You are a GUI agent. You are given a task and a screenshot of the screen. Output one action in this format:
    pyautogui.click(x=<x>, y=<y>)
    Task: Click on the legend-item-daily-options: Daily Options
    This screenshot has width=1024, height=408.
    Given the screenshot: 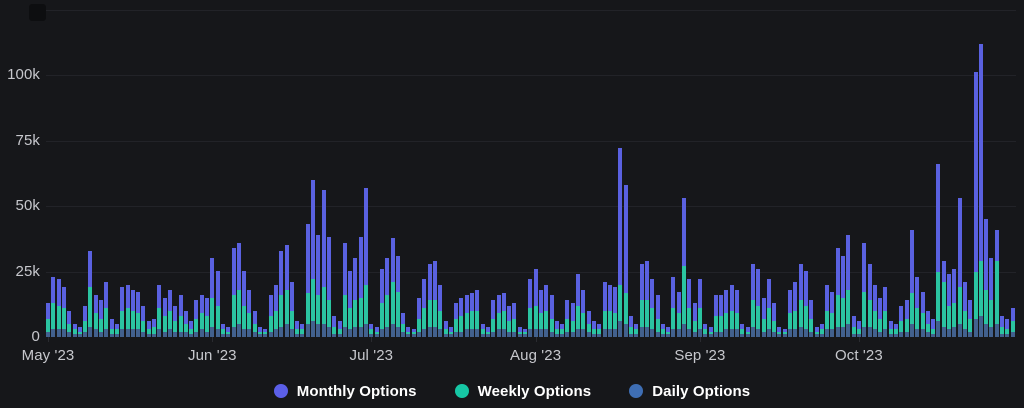 What is the action you would take?
    pyautogui.click(x=689, y=391)
    